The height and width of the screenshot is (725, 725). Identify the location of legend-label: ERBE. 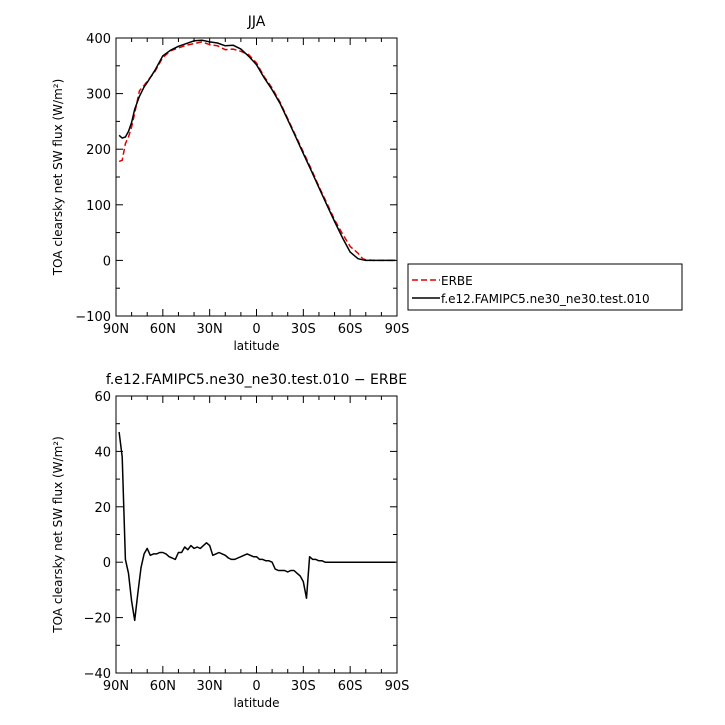
(457, 281).